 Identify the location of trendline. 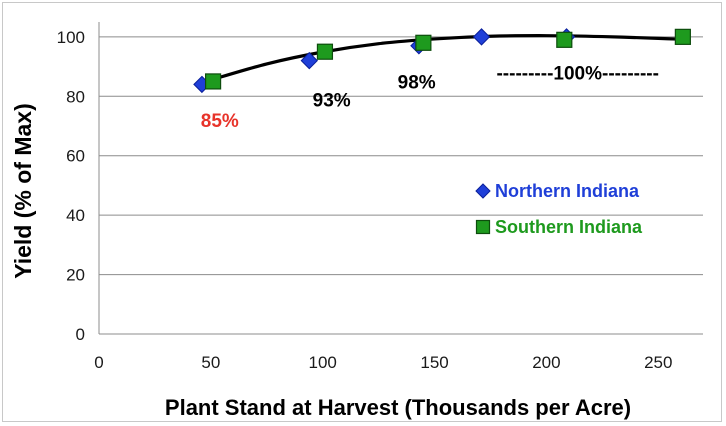
(445, 58).